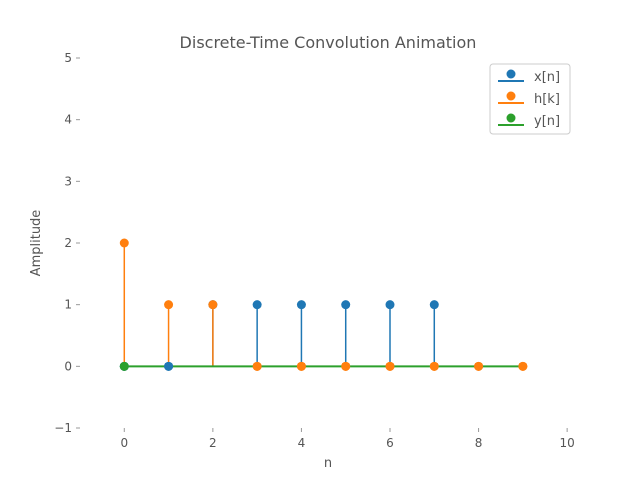 This screenshot has width=640, height=480. What do you see at coordinates (547, 121) in the screenshot?
I see `legend-label: y[n]` at bounding box center [547, 121].